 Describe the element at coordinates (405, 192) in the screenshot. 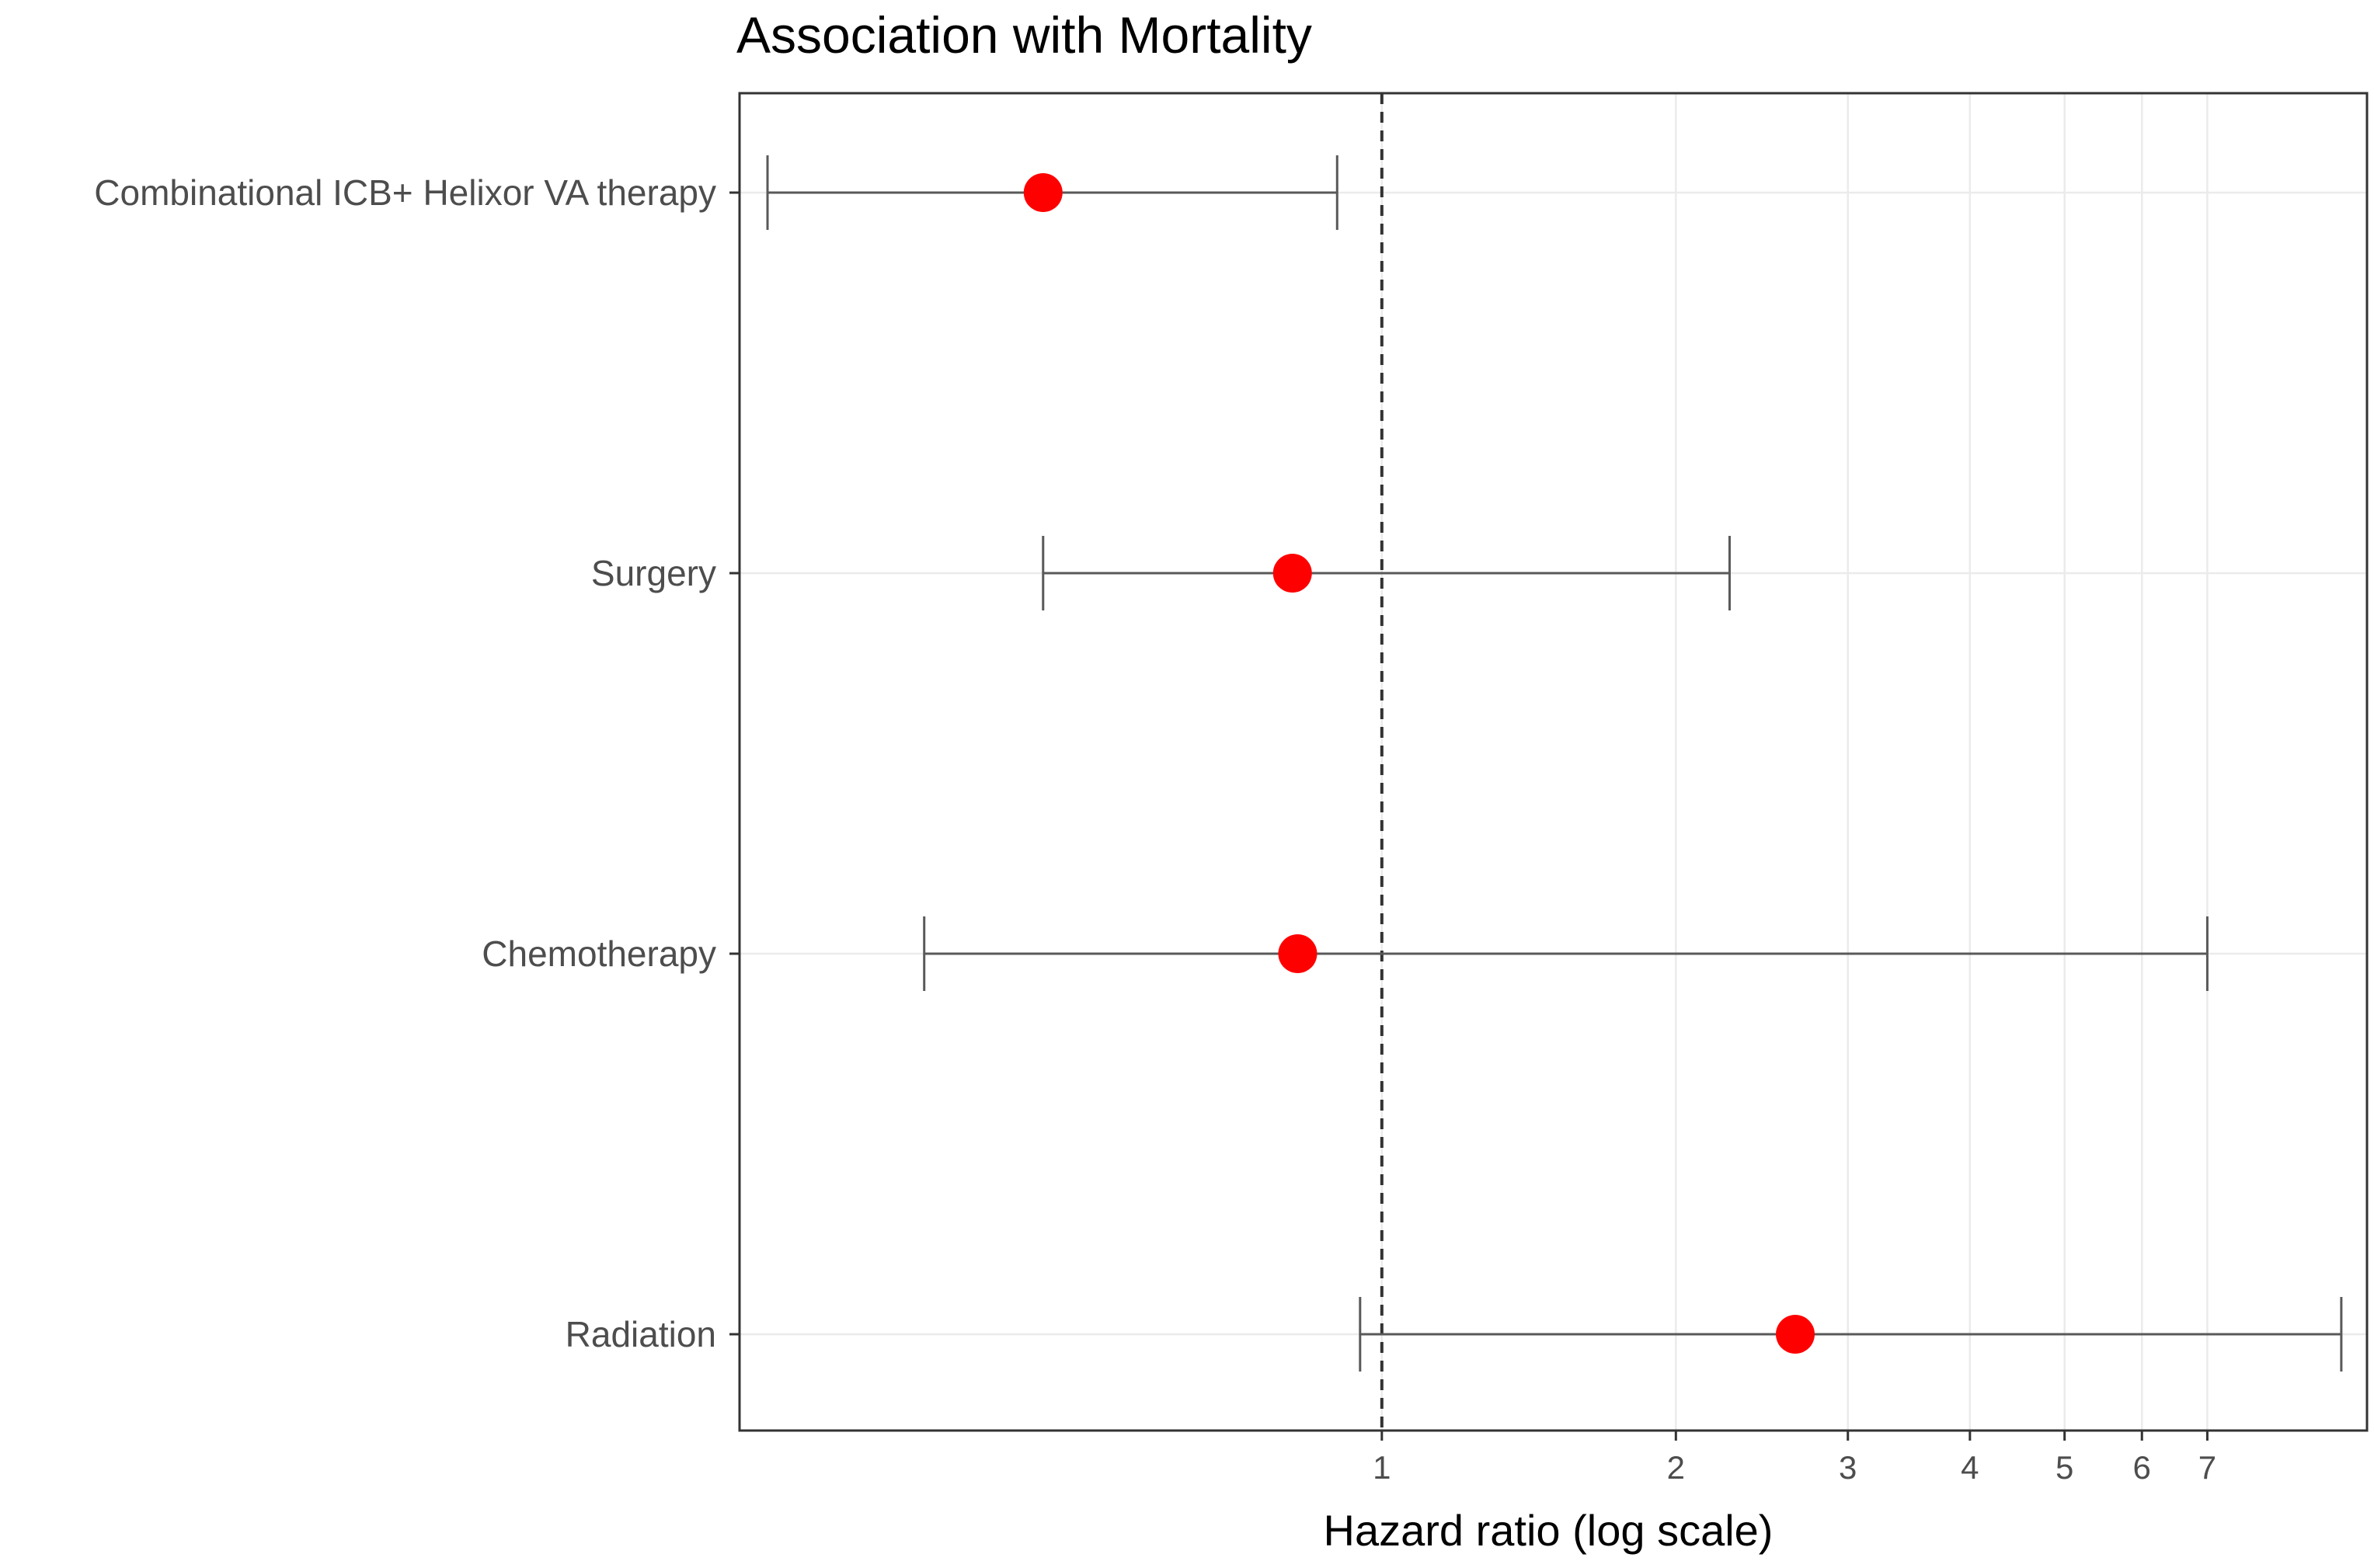

I see `y-category-label: Combinational ICB+ Helixor VA therapy` at that location.